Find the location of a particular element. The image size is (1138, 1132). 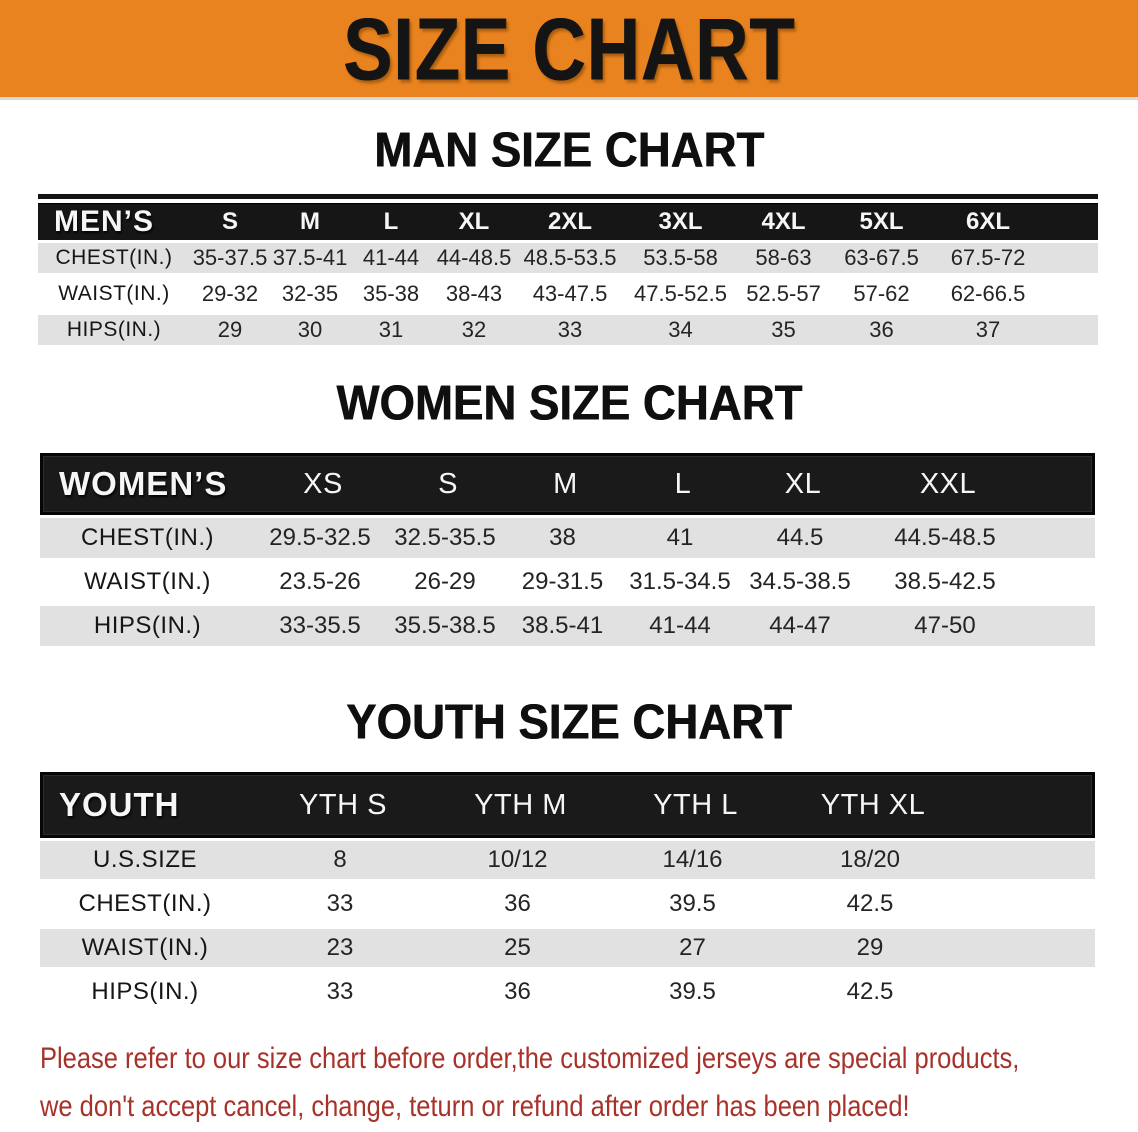

size-cell: 29-31.5 is located at coordinates (562, 581).